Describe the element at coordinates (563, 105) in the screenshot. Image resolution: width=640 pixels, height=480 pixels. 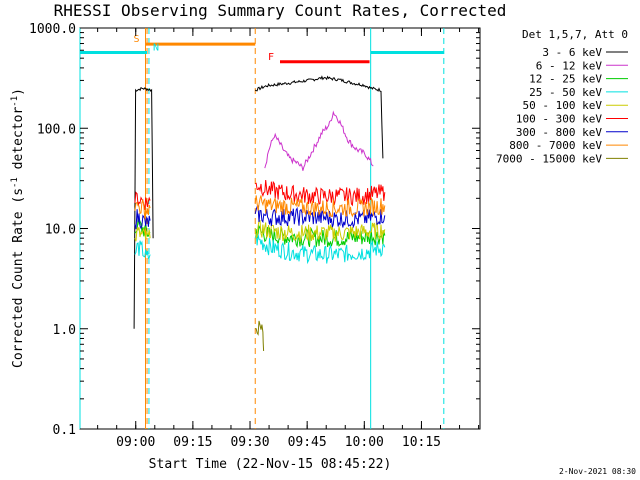
I see `legend-label-4: 50 - 100 keV` at that location.